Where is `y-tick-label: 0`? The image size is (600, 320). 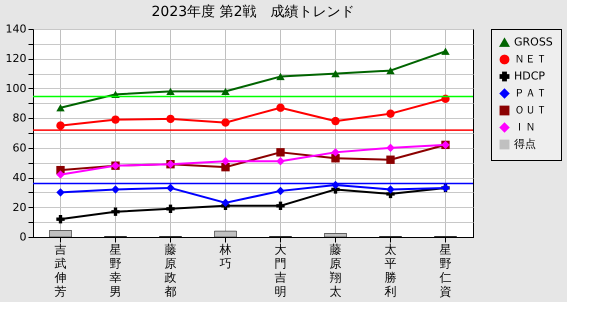 y-tick-label: 0 is located at coordinates (23, 237).